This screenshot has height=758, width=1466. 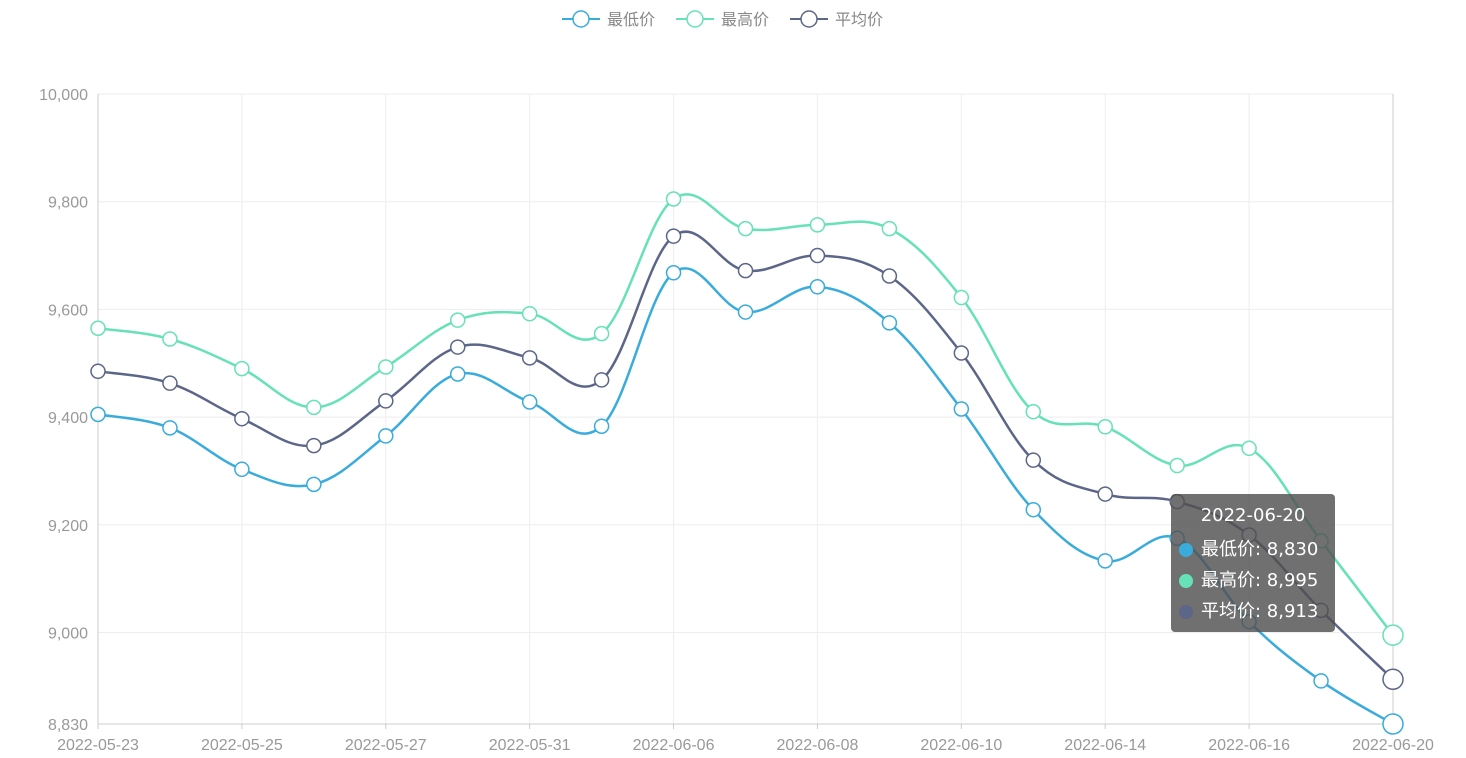 I want to click on x-tick-label: 2022-05-25, so click(x=242, y=745).